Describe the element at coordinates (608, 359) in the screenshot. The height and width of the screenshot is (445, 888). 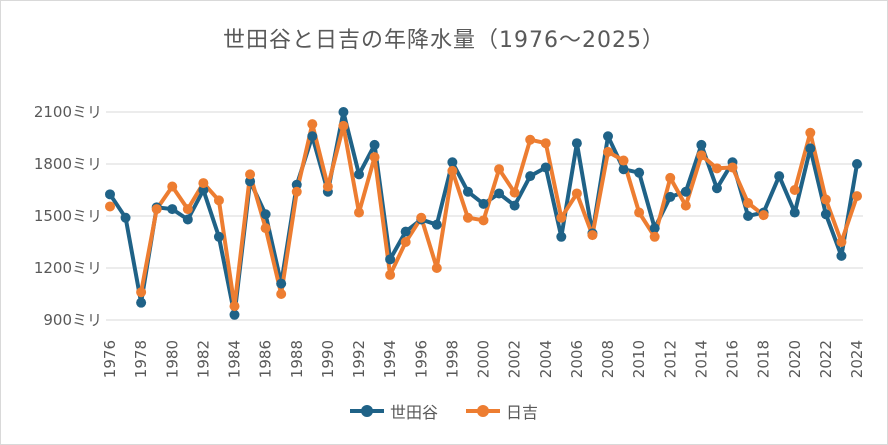
I see `x-tick-label: 2008` at that location.